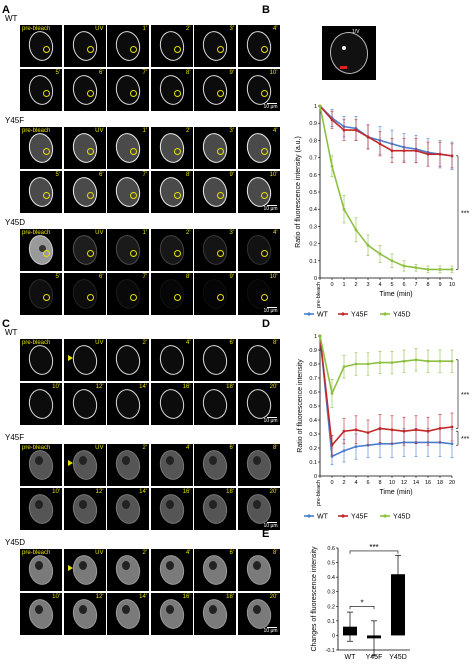 The width and height of the screenshot is (474, 667). I want to click on micrograph-tile: UV, so click(84, 570).